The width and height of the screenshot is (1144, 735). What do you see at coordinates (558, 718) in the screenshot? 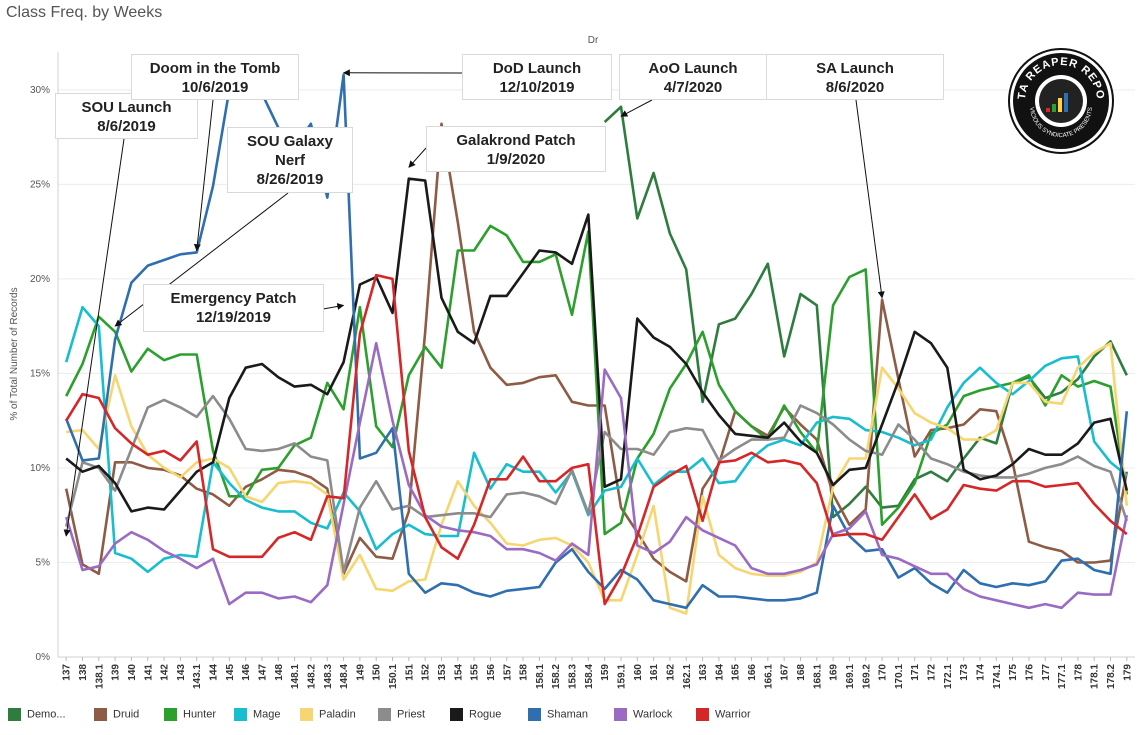
I see `legend-item-shaman: Shaman` at bounding box center [558, 718].